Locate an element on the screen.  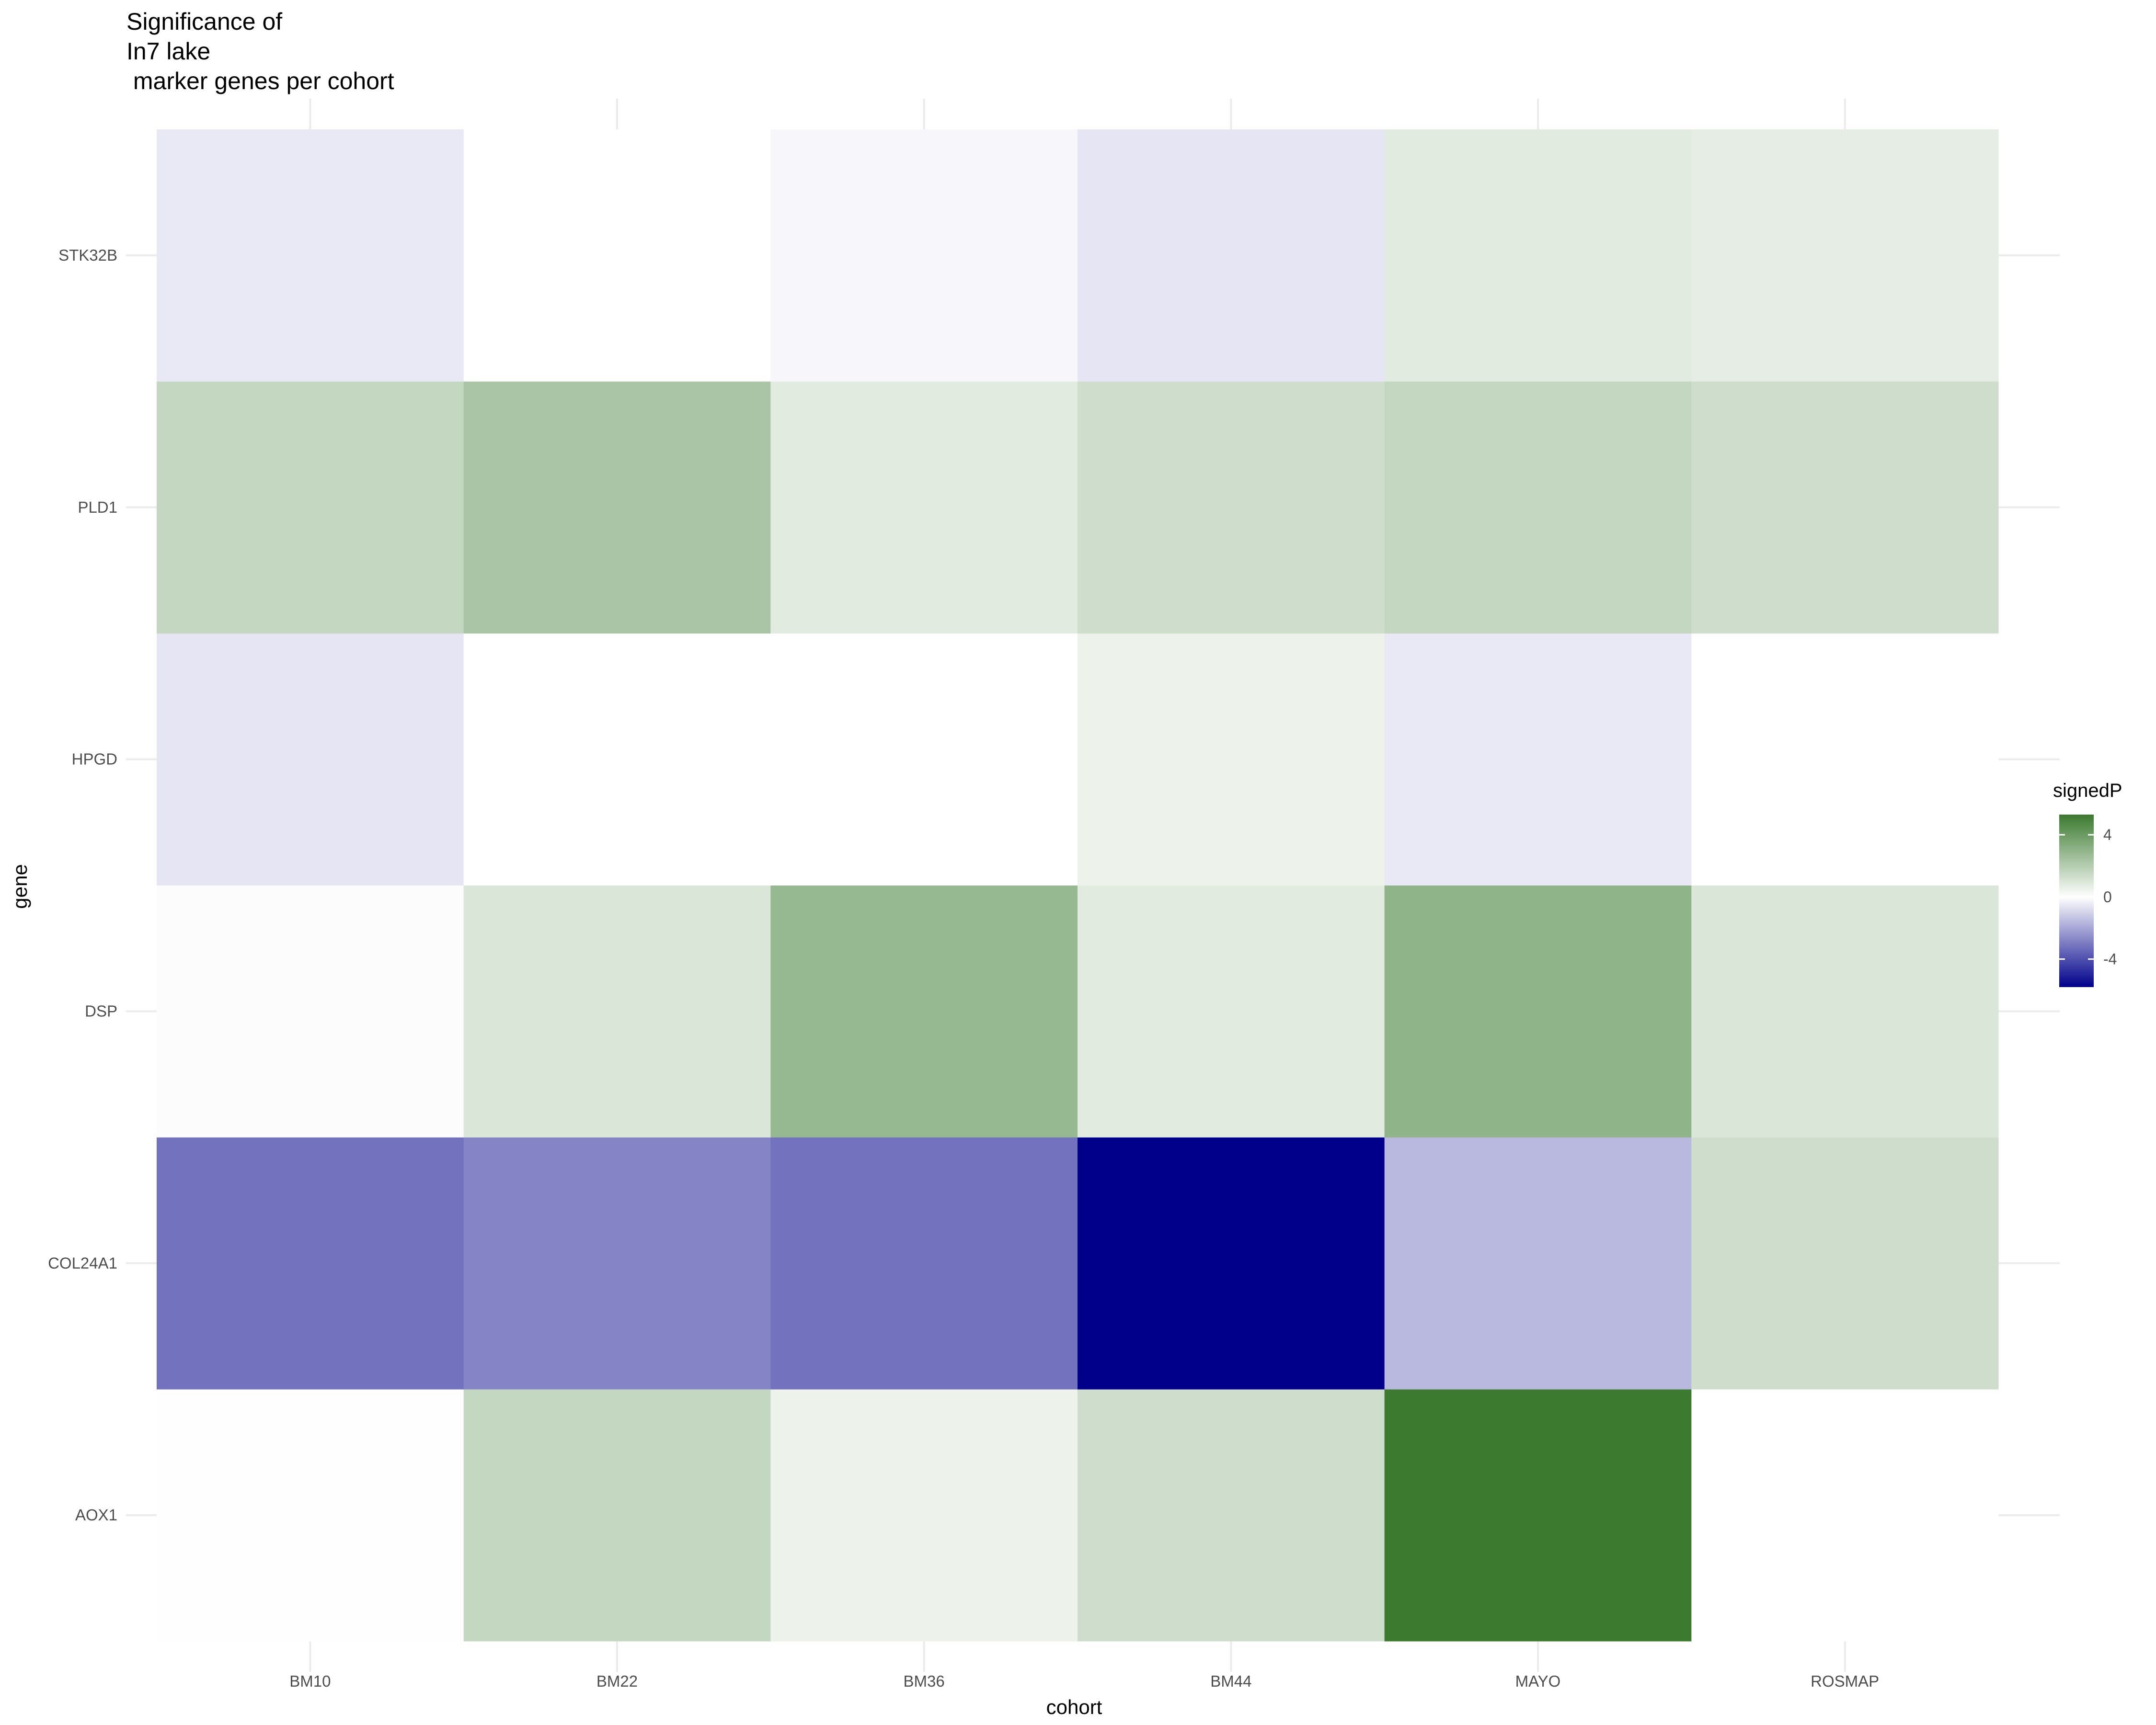
tile-COL24A1-BM36 is located at coordinates (924, 1263).